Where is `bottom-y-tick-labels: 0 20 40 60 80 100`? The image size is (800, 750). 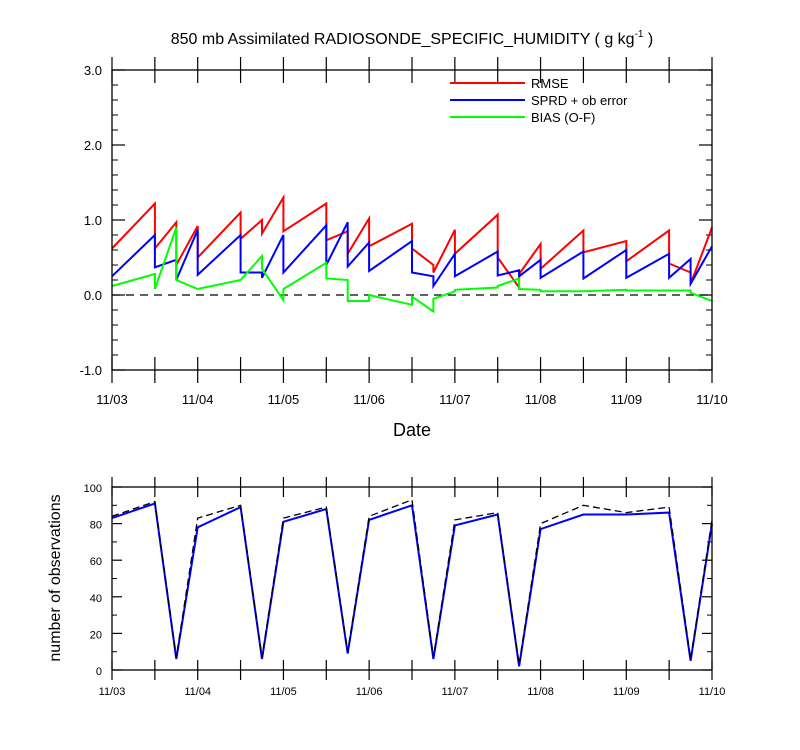
bottom-y-tick-labels: 0 20 40 60 80 100 is located at coordinates (93, 580).